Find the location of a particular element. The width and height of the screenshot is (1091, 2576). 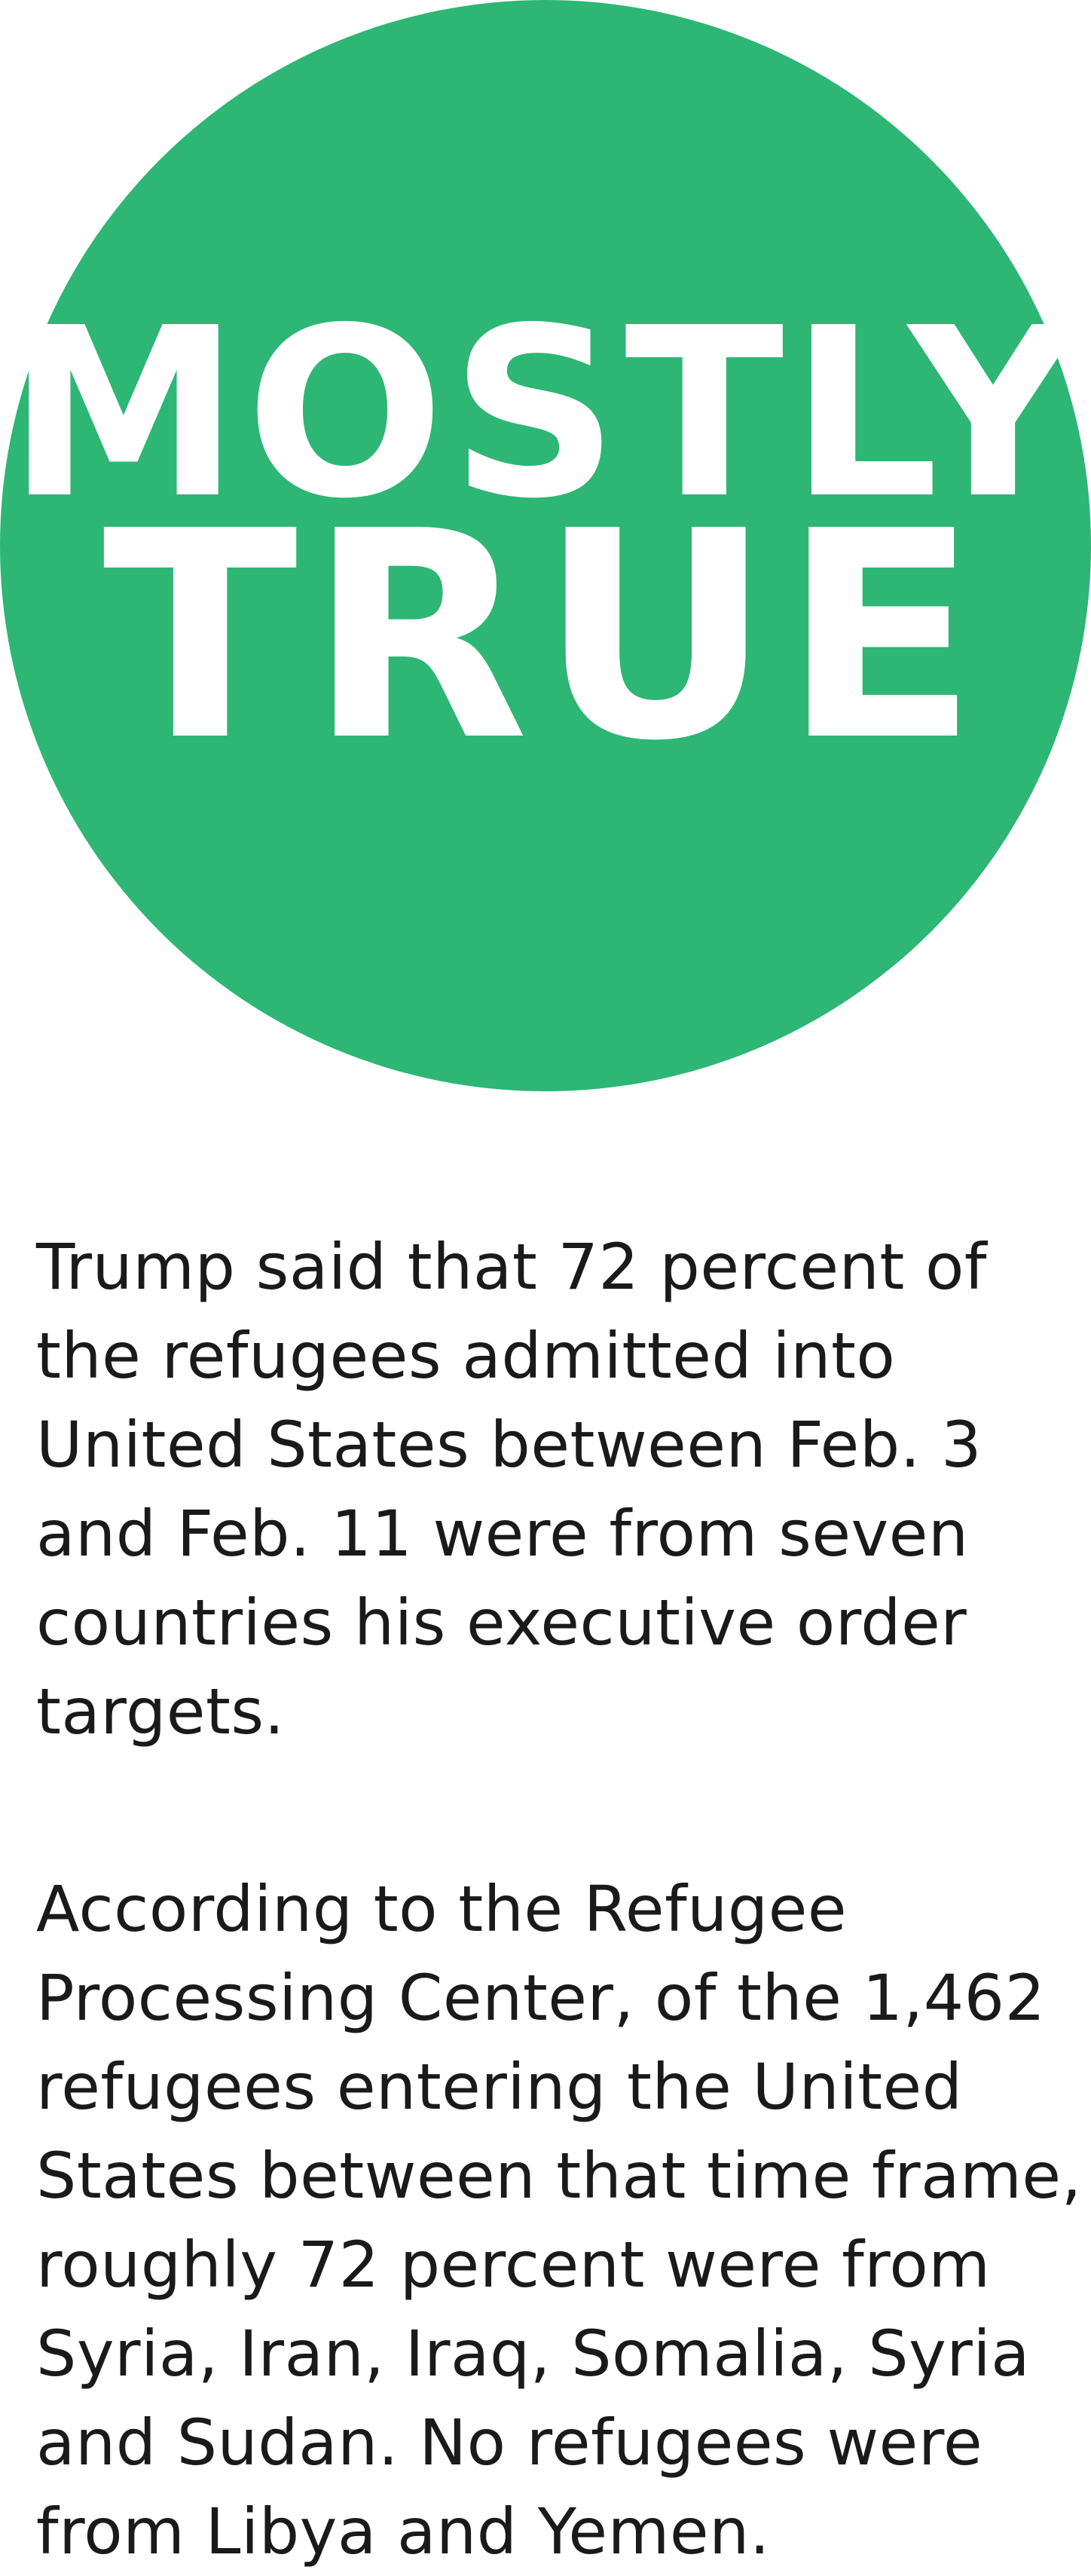

text-line: roughly 72 percent were from is located at coordinates (513, 2265).